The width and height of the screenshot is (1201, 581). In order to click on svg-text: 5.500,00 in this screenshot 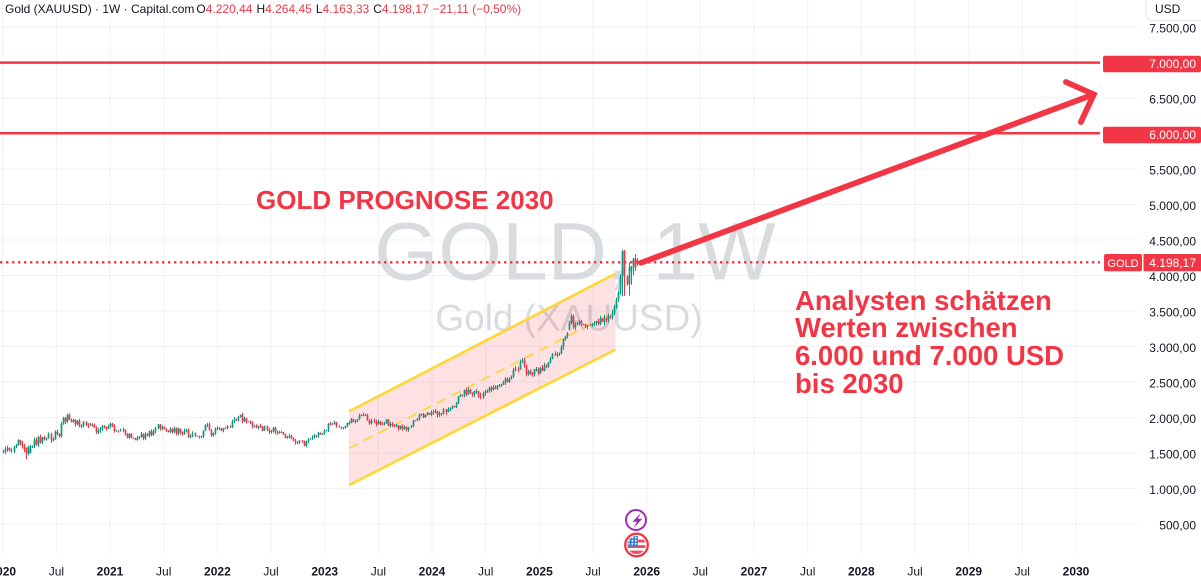, I will do `click(1172, 170)`.